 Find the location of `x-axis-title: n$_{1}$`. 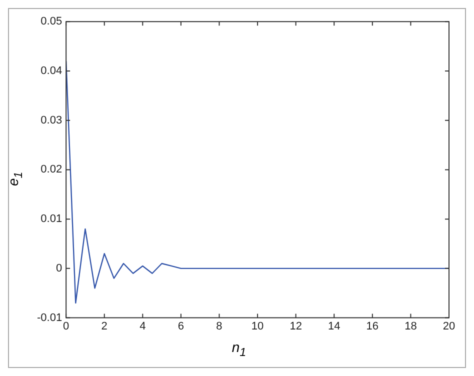

x-axis-title: n$_{1}$ is located at coordinates (239, 349).